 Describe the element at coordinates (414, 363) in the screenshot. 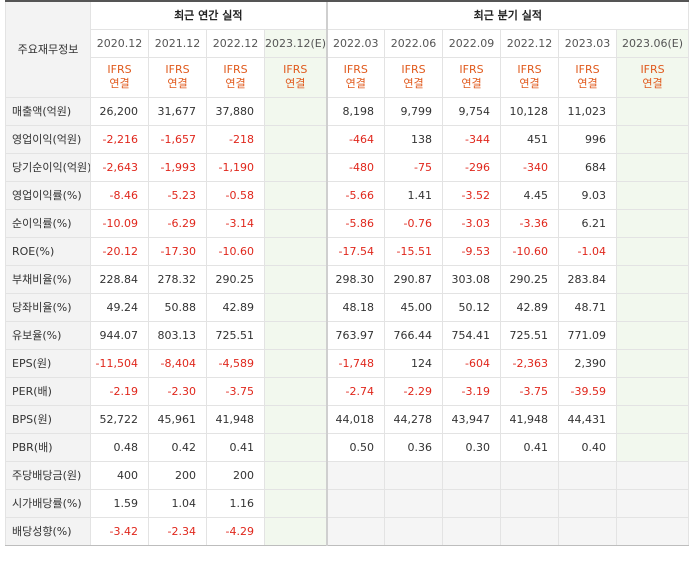

I see `value-cell: 124` at that location.